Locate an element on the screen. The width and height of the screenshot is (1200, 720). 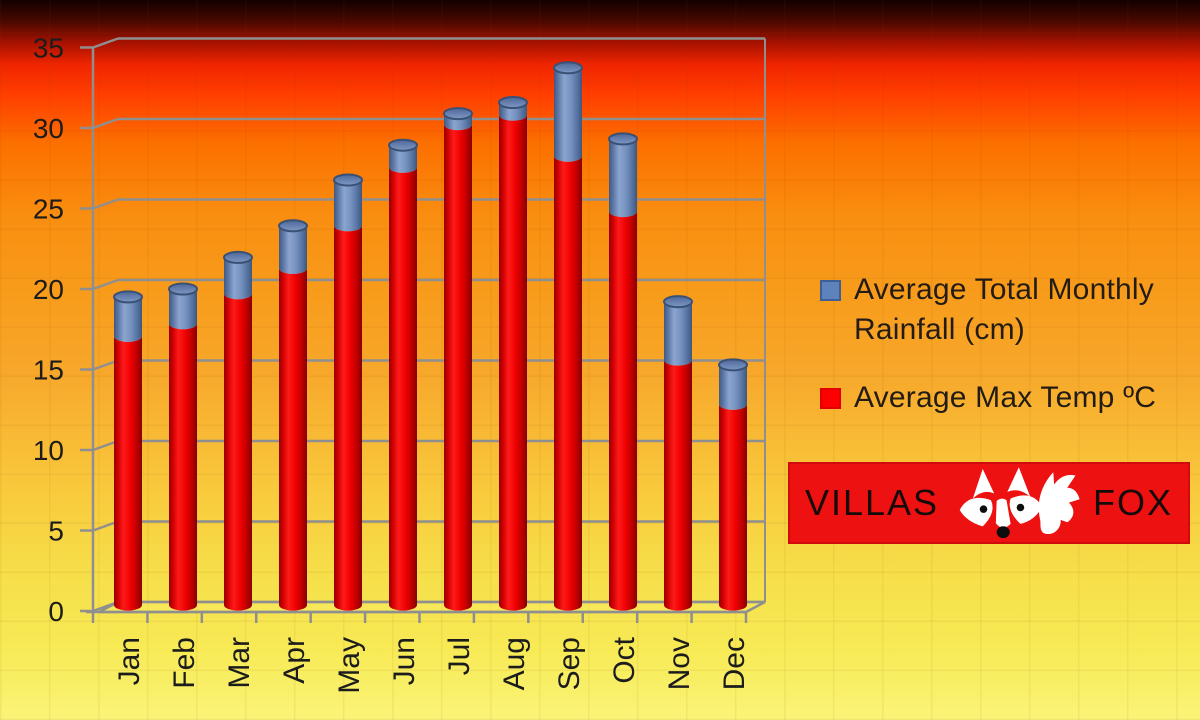
legend-item-rainfall: Average Total Monthly Rainfall (cm) is located at coordinates (1000, 310).